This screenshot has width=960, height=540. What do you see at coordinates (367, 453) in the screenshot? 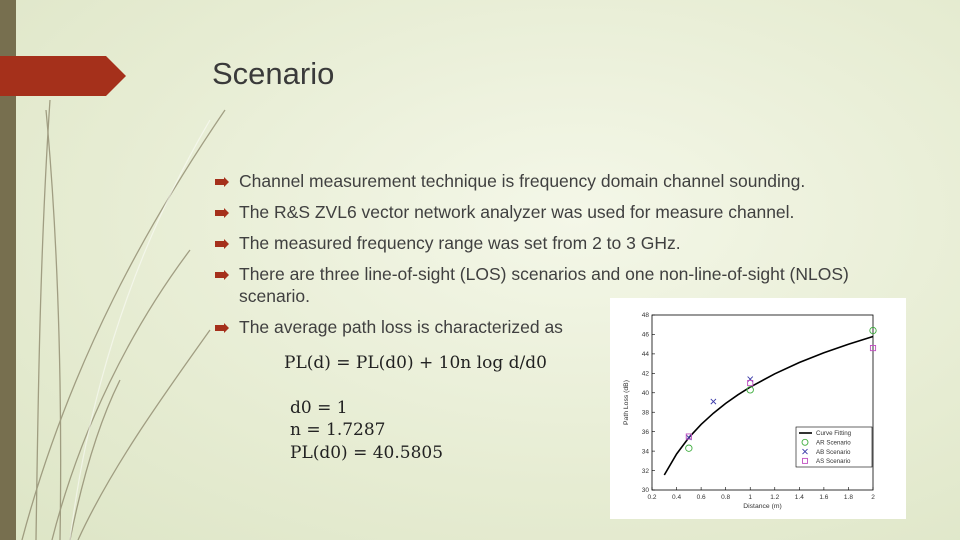
I see `pl-d0-value: PL(d0) = 40.5805` at bounding box center [367, 453].